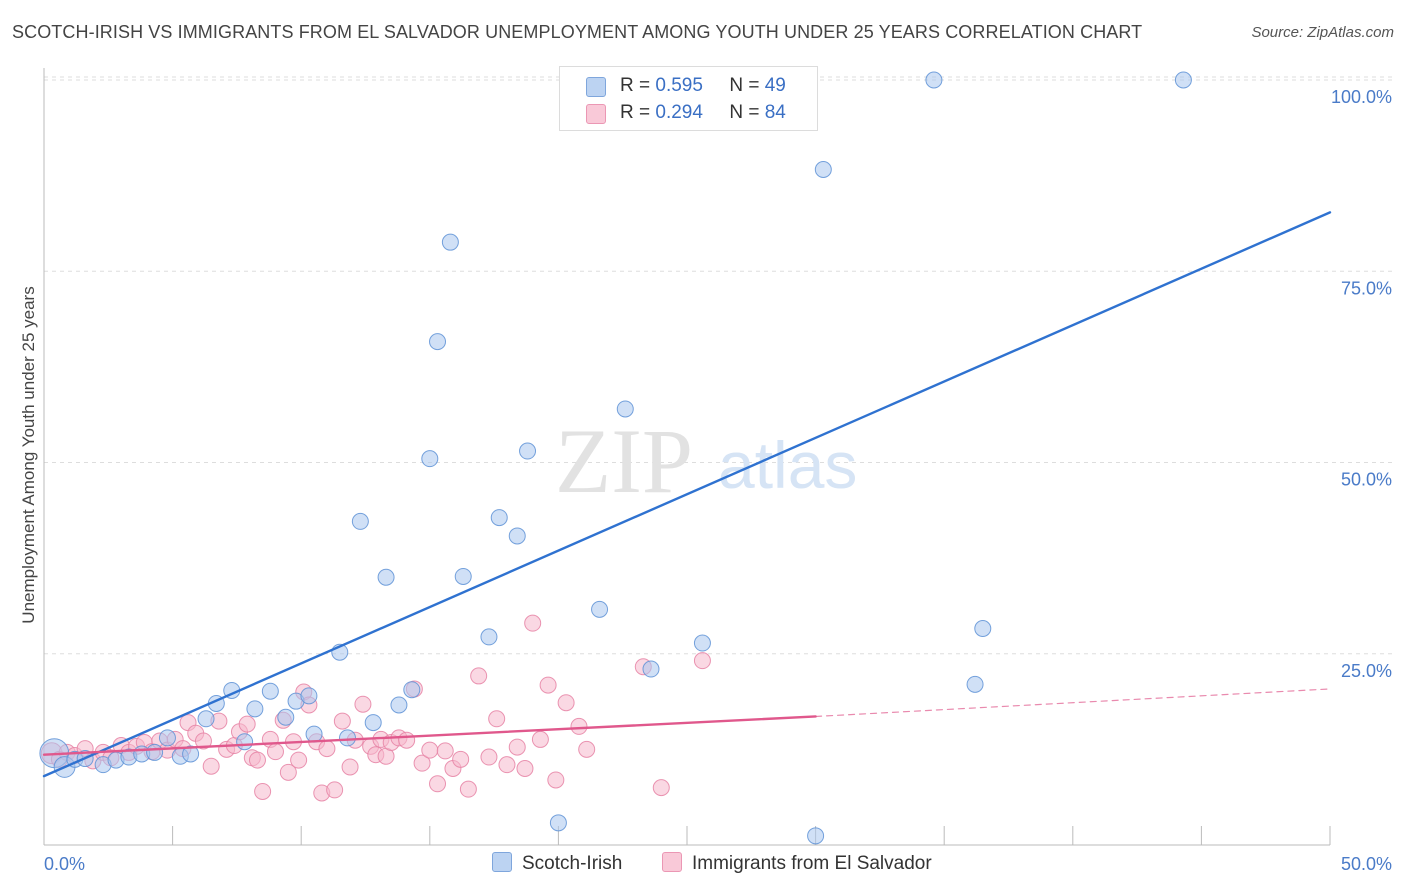 This screenshot has width=1406, height=892. Describe the element at coordinates (775, 112) in the screenshot. I see `legend-n-value: 84` at that location.